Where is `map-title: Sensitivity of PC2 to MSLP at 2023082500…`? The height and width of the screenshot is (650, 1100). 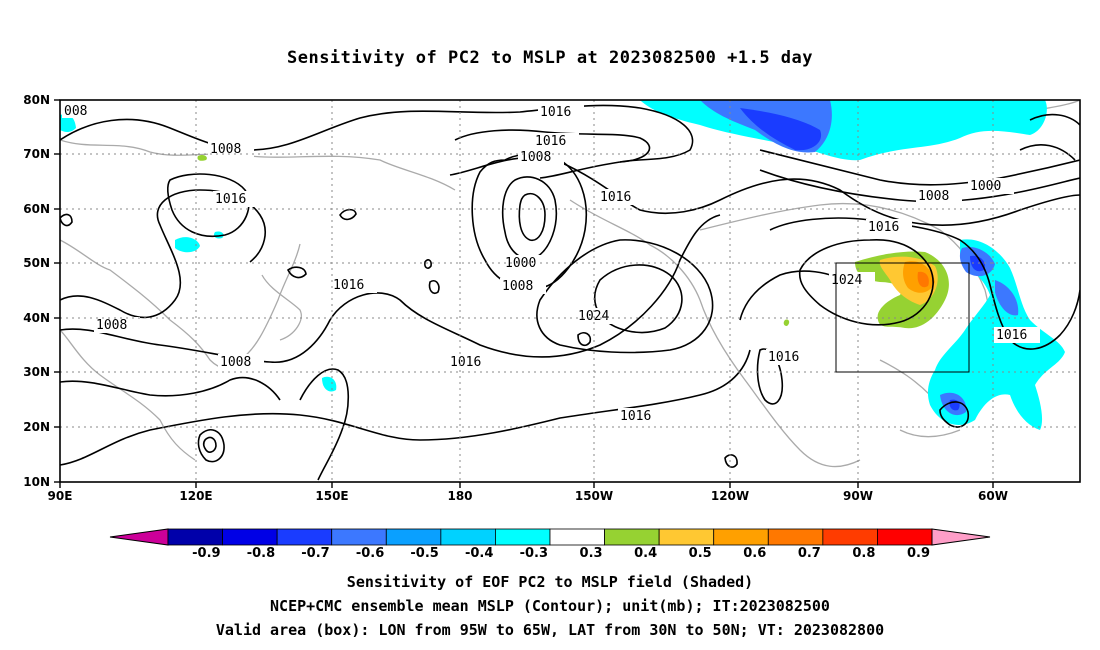 map-title: Sensitivity of PC2 to MSLP at 2023082500… is located at coordinates (549, 58).